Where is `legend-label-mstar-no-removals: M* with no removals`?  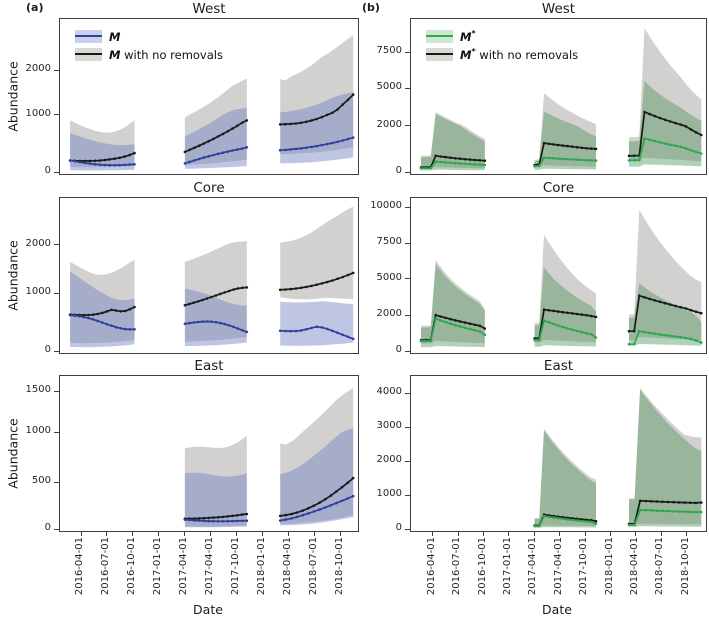 legend-label-mstar-no-removals: M* with no removals is located at coordinates (519, 54).